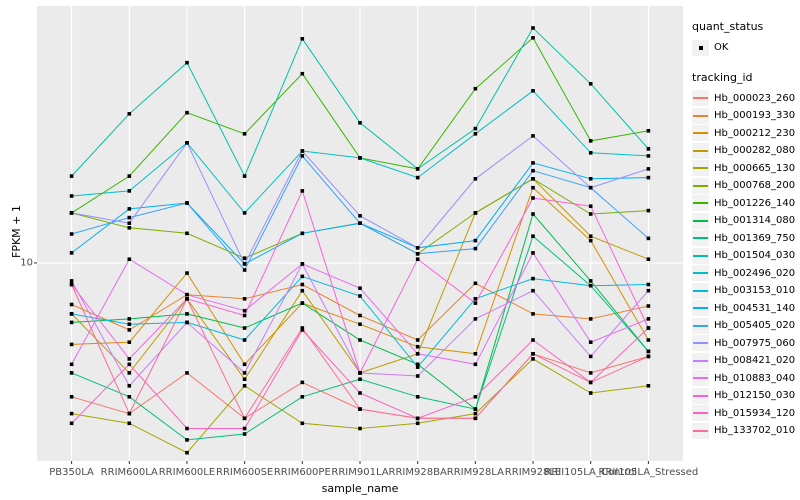 Image resolution: width=800 pixels, height=500 pixels. What do you see at coordinates (755, 396) in the screenshot?
I see `legend-item-label: Hb_012150_030` at bounding box center [755, 396].